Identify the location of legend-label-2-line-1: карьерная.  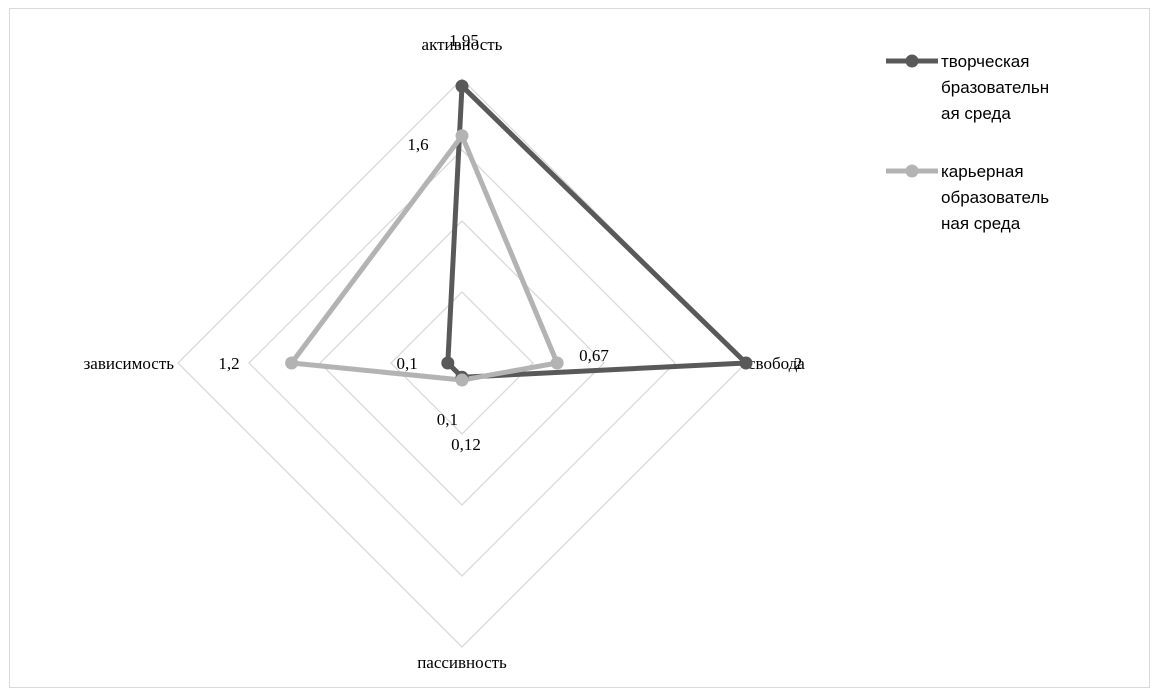
(982, 171).